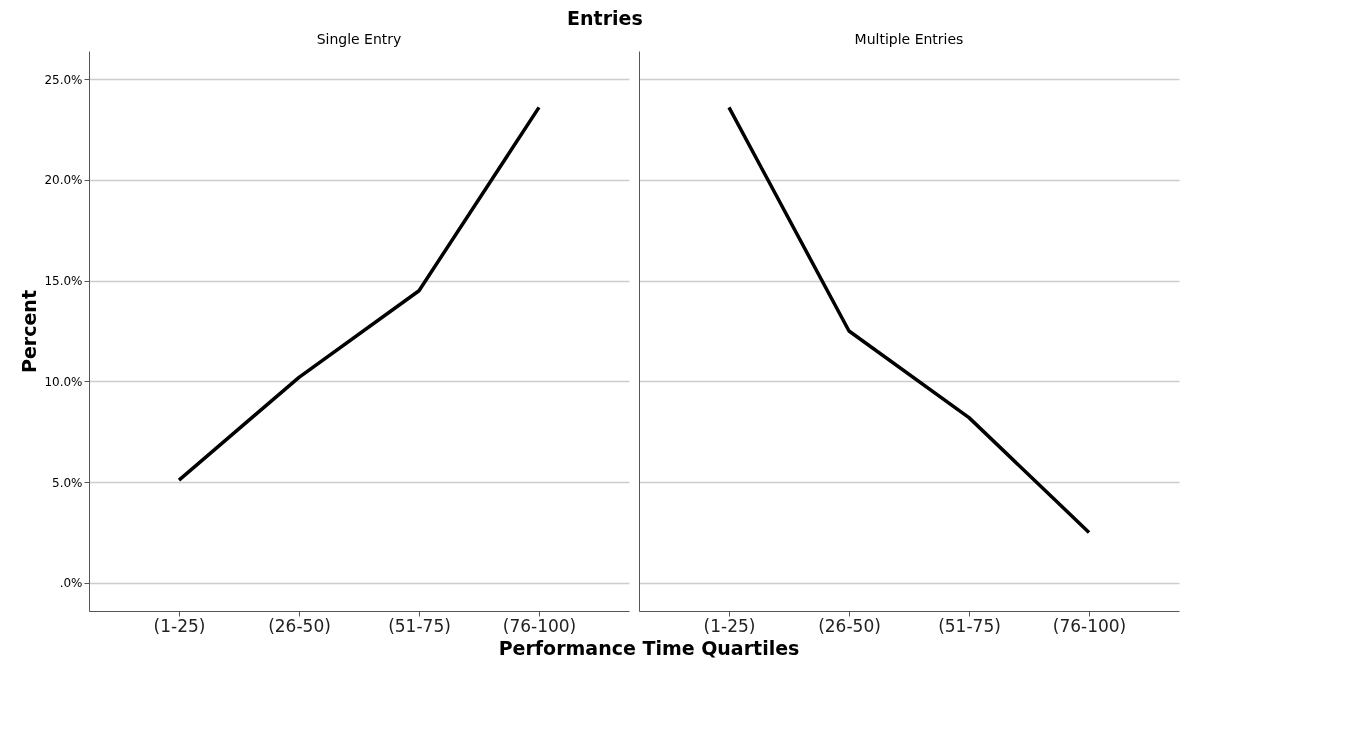 Image resolution: width=1357 pixels, height=750 pixels. I want to click on y-axis-title: Percent, so click(29, 331).